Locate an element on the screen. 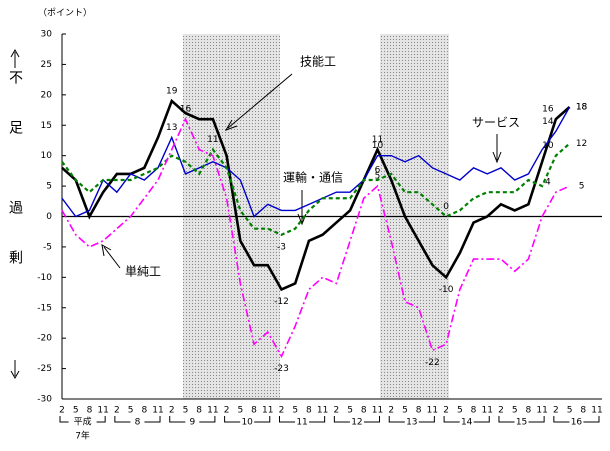 This screenshot has height=451, width=610. data-label: -12 is located at coordinates (281, 302).